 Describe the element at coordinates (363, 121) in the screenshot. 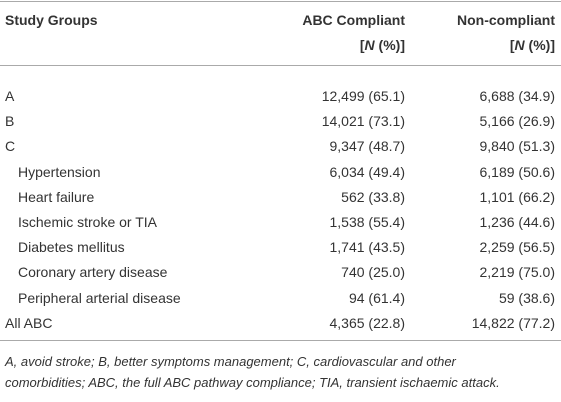

I see `data-cell: 14,021 (73.1)` at that location.